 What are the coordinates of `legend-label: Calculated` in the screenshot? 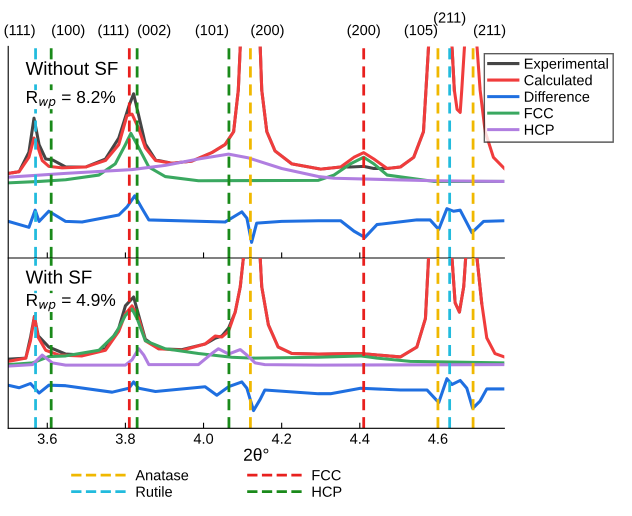 It's located at (558, 80).